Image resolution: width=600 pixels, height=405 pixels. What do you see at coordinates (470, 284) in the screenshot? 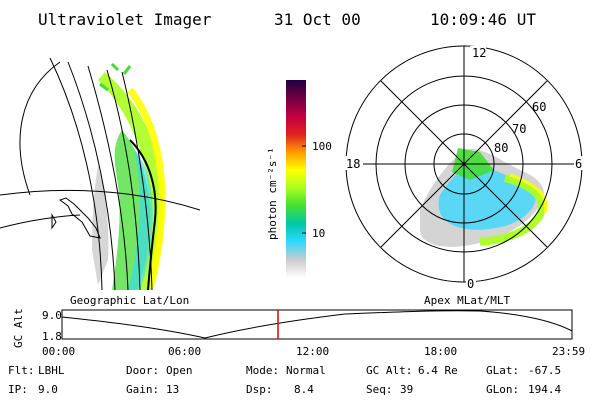
I see `mlt-label-0: 0` at bounding box center [470, 284].